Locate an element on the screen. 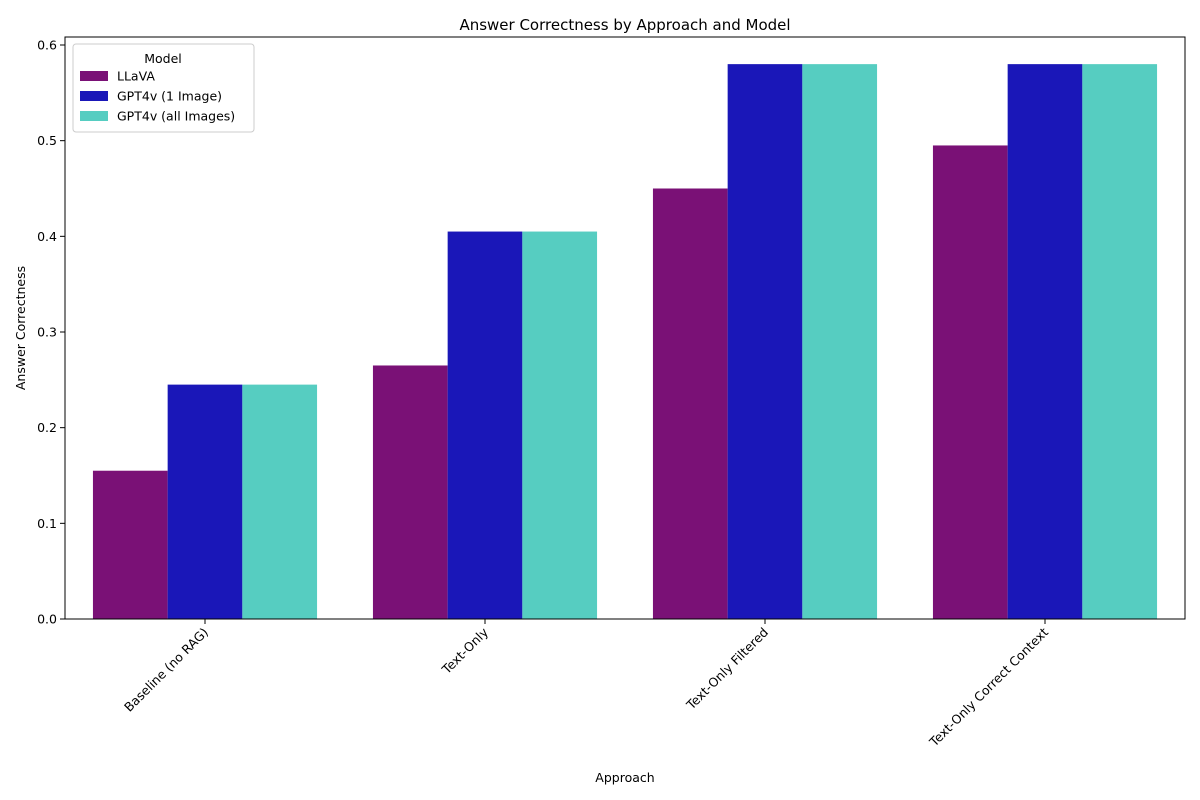  legend-label: GPT4v (all Images) is located at coordinates (176, 116).